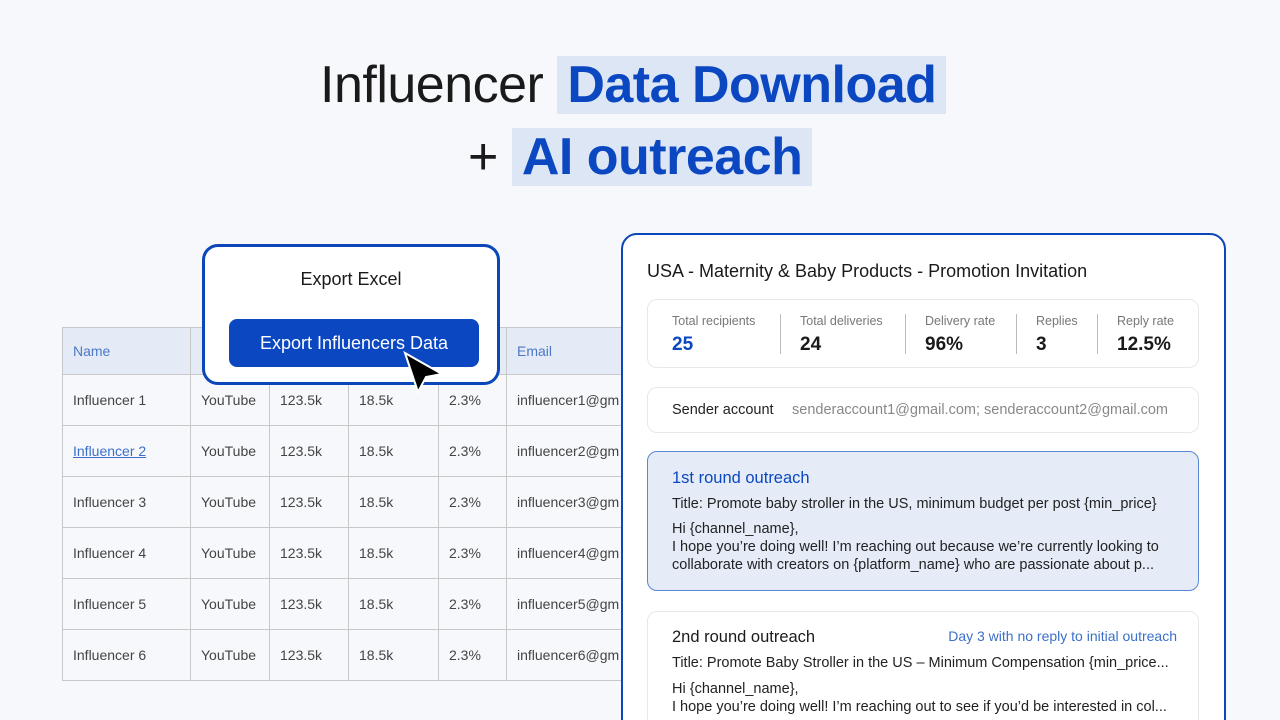  What do you see at coordinates (126, 553) in the screenshot?
I see `influencer-name: Influencer 4` at bounding box center [126, 553].